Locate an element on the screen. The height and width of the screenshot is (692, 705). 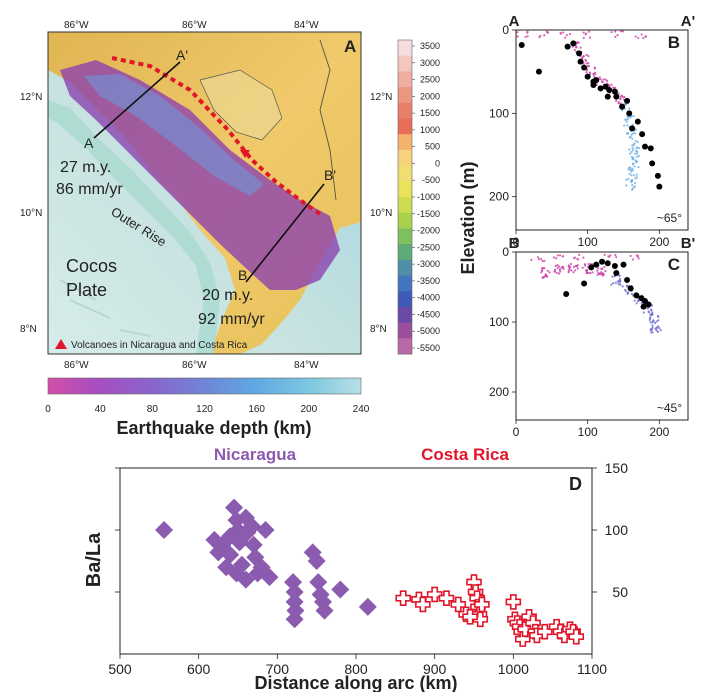
y-tick-label: 200 is located at coordinates (499, 392).